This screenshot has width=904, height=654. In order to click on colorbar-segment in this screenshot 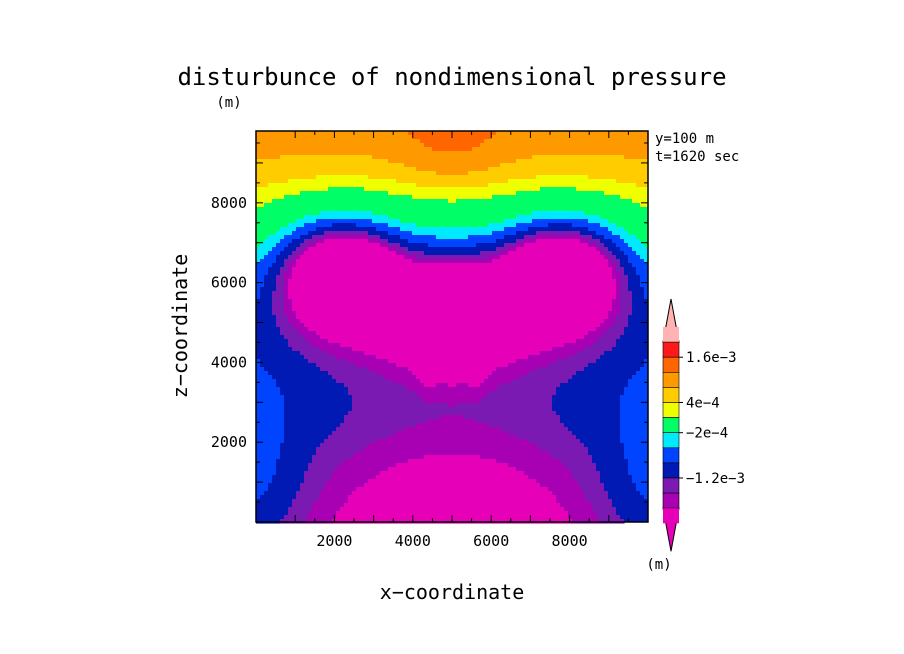, I will do `click(671, 516)`.